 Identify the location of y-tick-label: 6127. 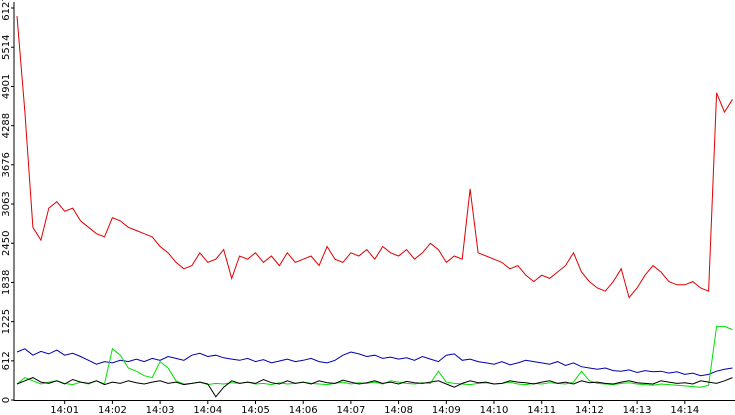
(6, 10).